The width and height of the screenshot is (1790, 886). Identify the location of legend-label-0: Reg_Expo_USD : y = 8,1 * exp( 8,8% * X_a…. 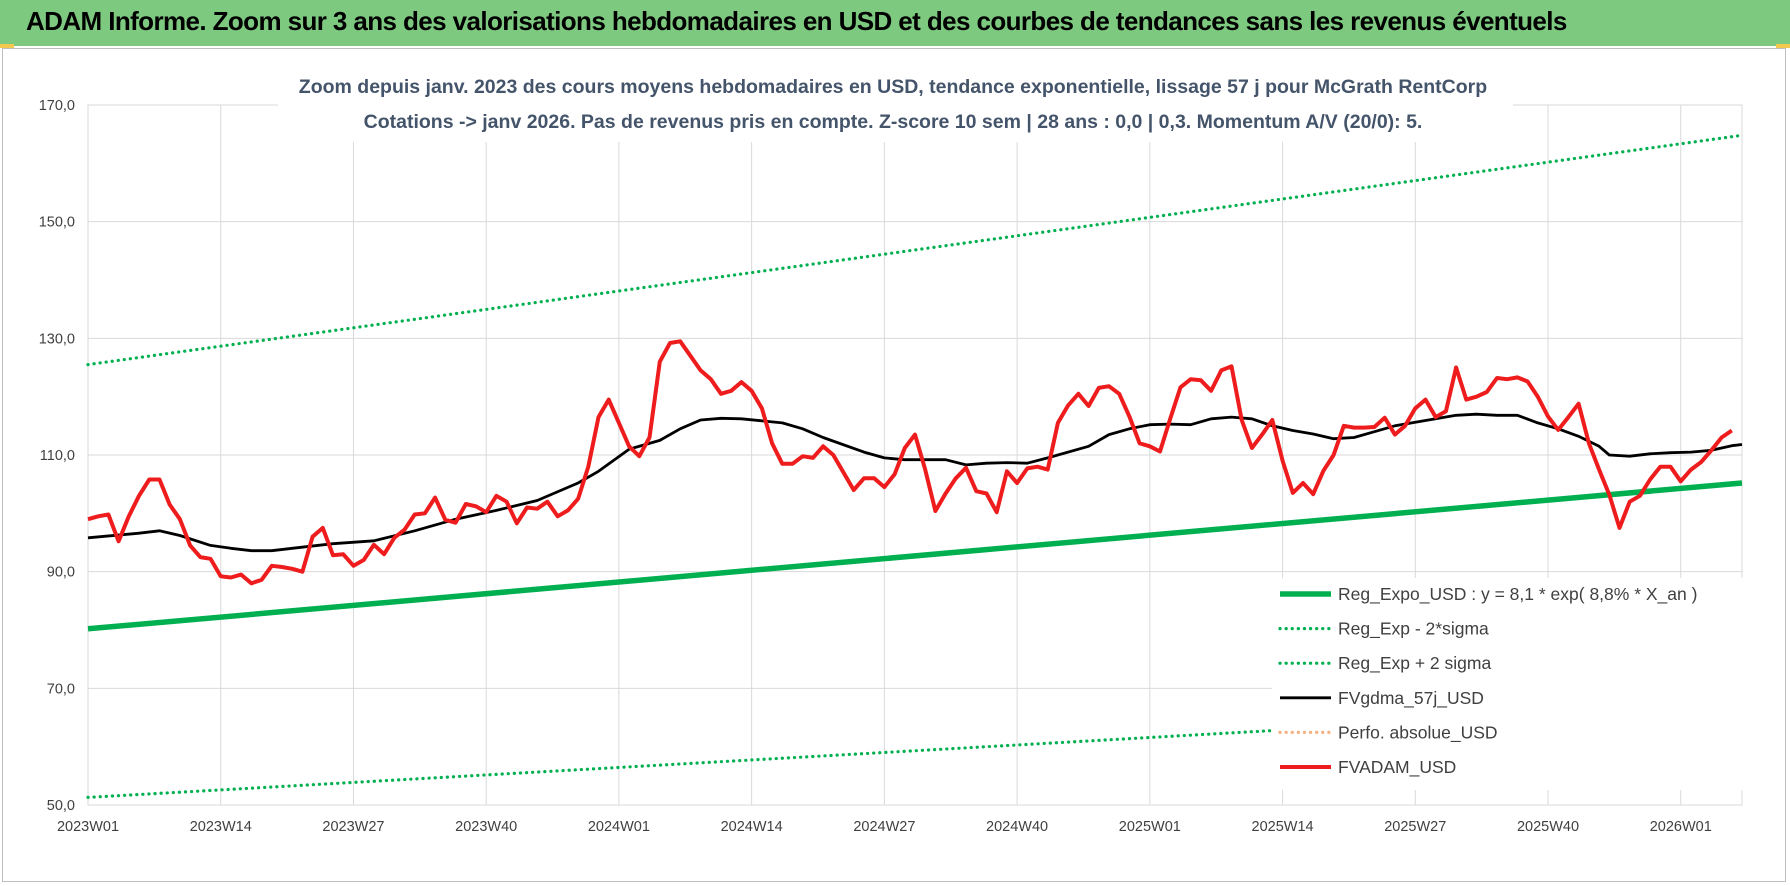
(1517, 594).